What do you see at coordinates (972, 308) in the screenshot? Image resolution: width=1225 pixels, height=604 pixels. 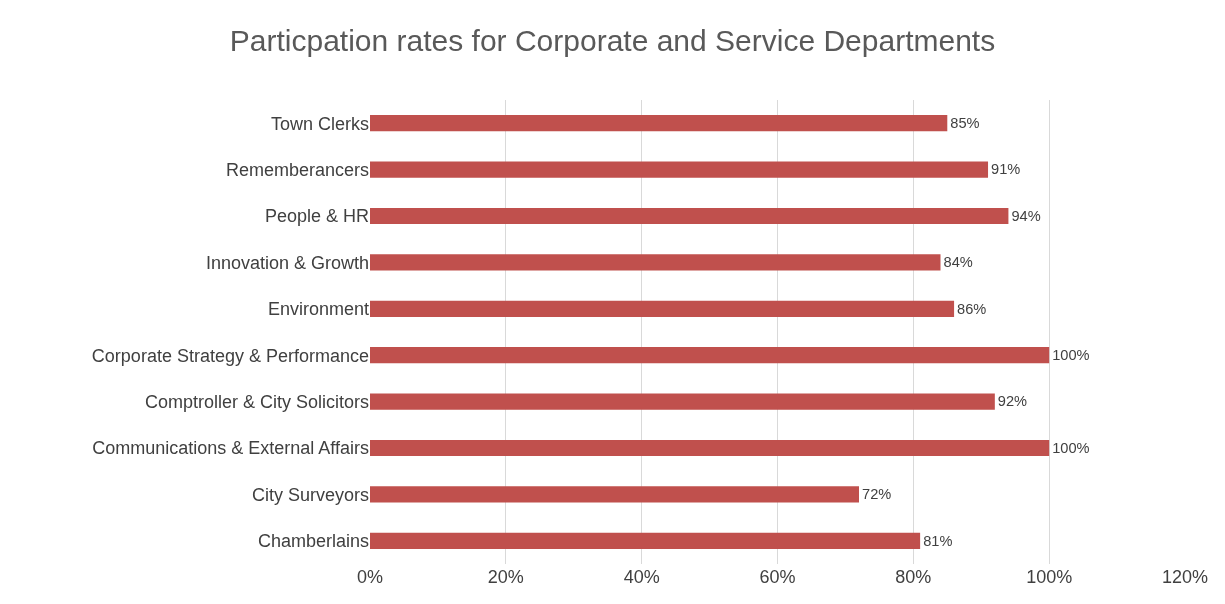 I see `data-label: 86%` at bounding box center [972, 308].